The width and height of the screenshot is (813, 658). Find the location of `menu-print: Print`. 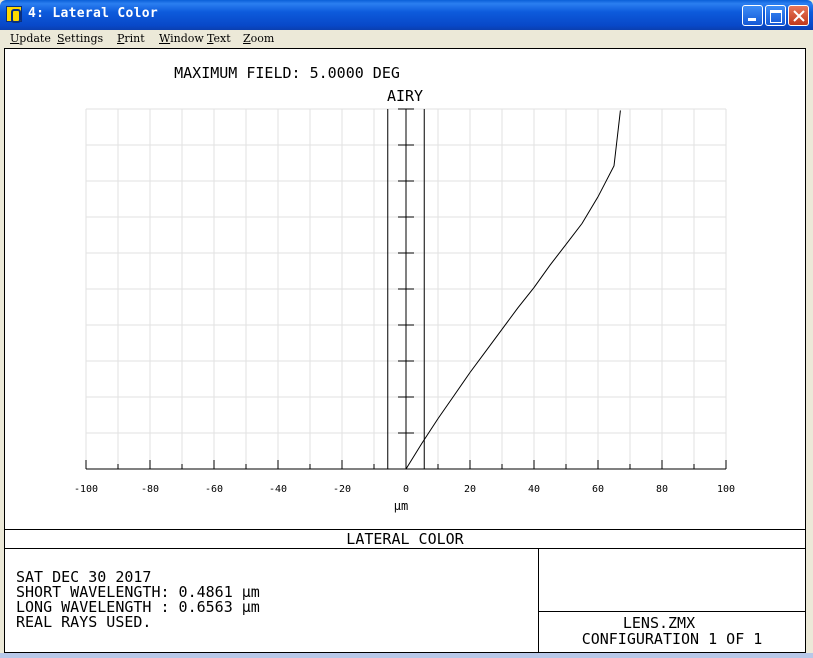

menu-print: Print is located at coordinates (131, 38).